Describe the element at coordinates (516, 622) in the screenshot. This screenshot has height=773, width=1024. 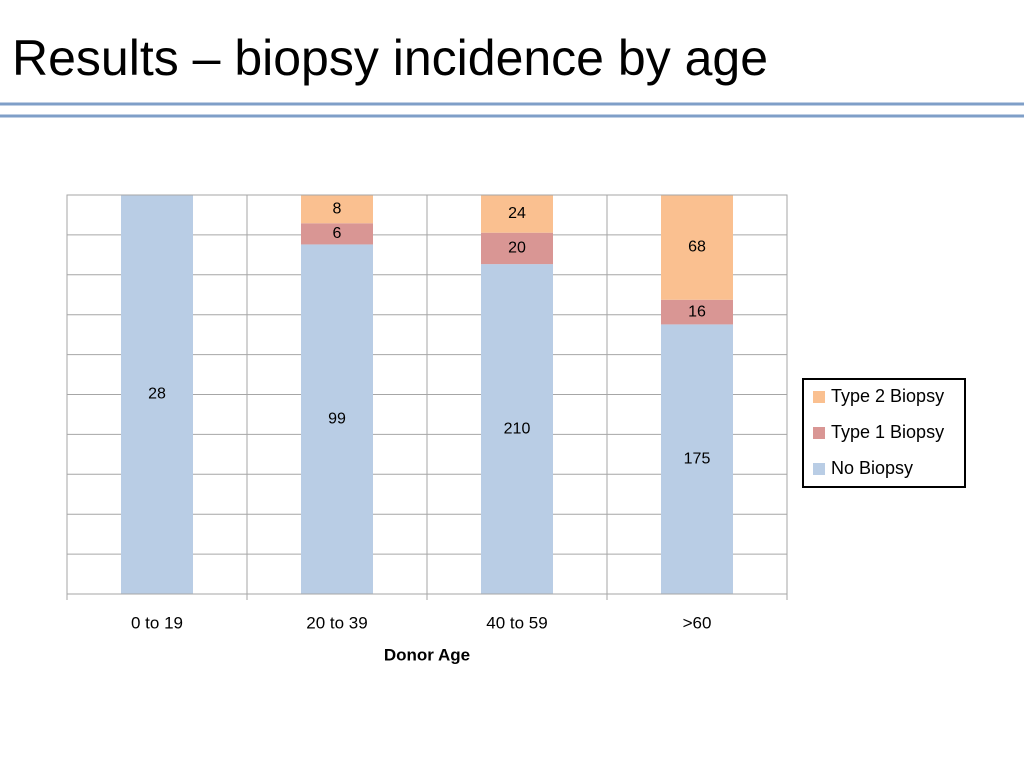
I see `x-tick-label: 40 to 59` at that location.